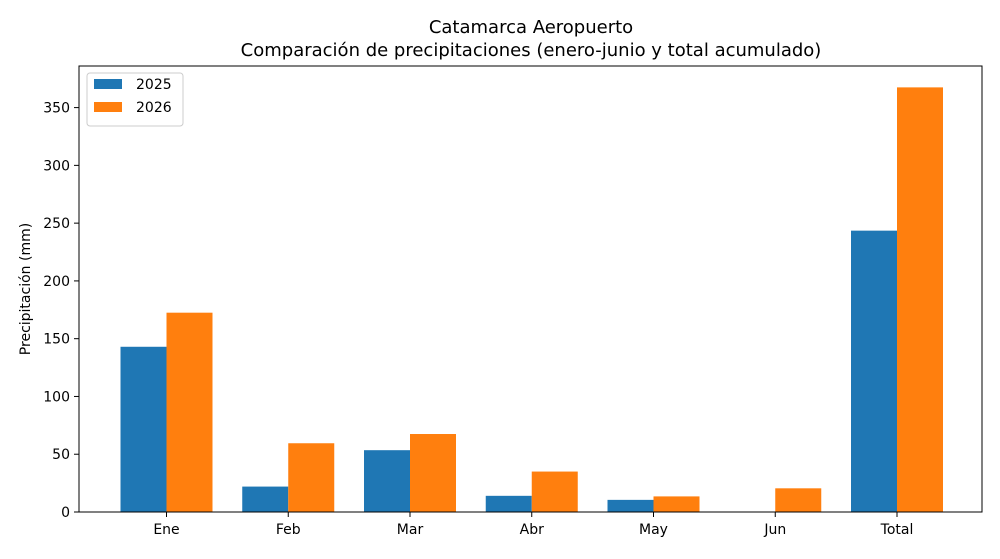 The width and height of the screenshot is (1000, 559). I want to click on y-tick-label: 150, so click(56, 340).